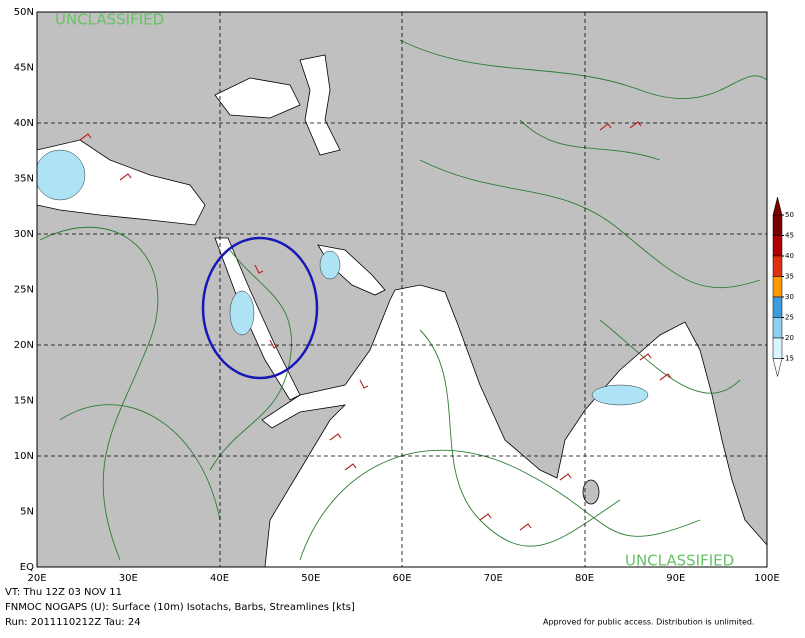  I want to click on colorbar: 50 45 40 35 30 25 20 15, so click(783, 286).